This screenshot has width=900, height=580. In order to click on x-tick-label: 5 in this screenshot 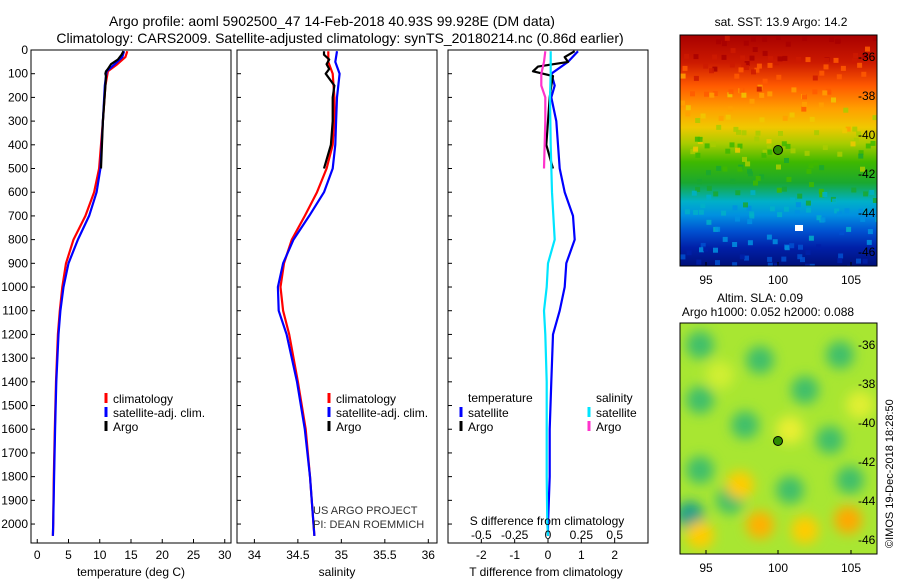, I will do `click(68, 555)`.